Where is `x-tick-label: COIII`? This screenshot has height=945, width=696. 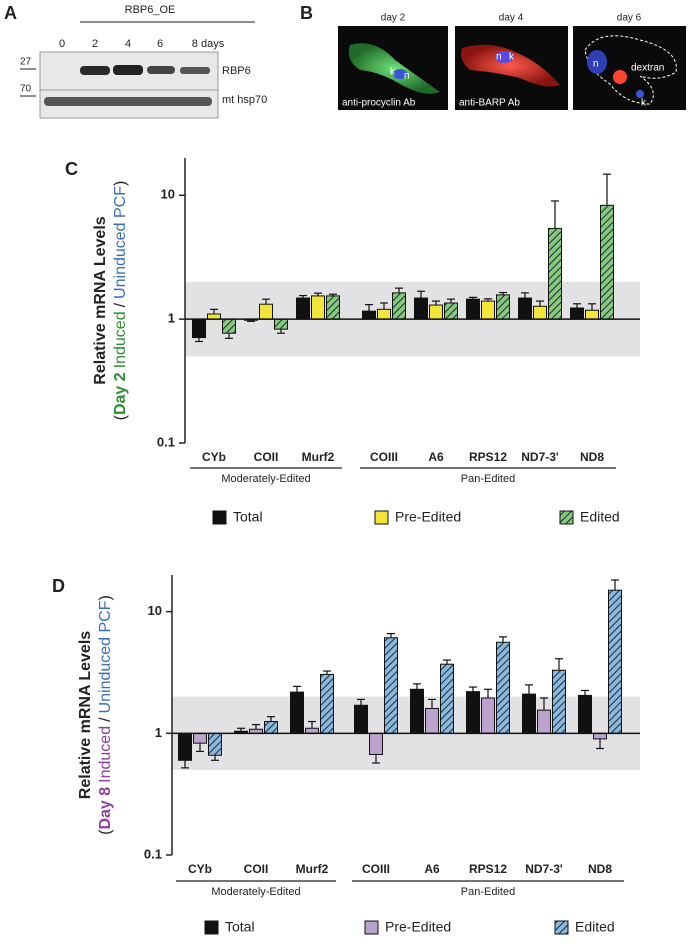
x-tick-label: COIII is located at coordinates (376, 869).